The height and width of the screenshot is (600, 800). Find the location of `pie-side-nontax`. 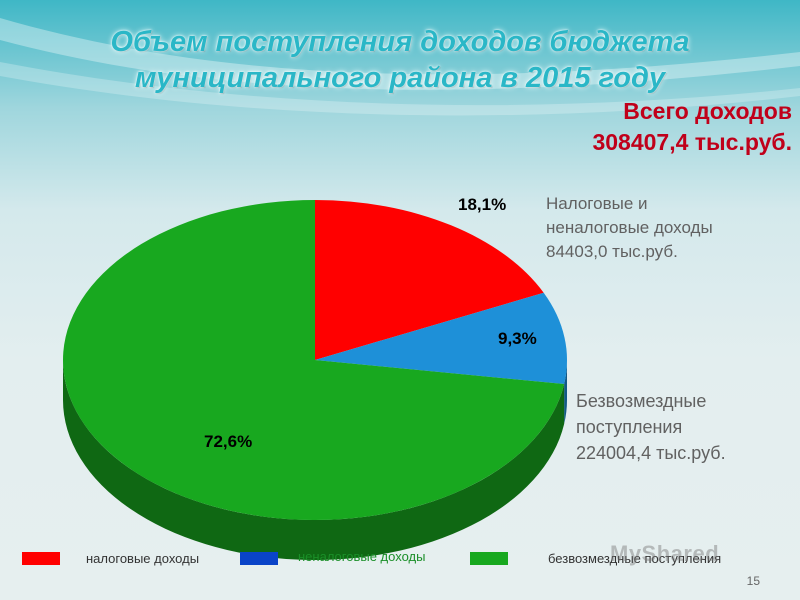

pie-side-nontax is located at coordinates (565, 392).